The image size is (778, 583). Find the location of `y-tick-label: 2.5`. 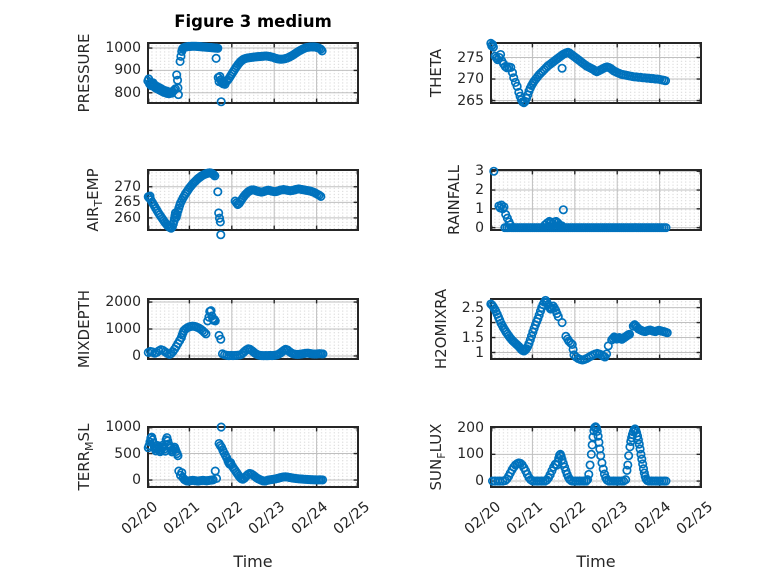

y-tick-label: 2.5 is located at coordinates (472, 307).